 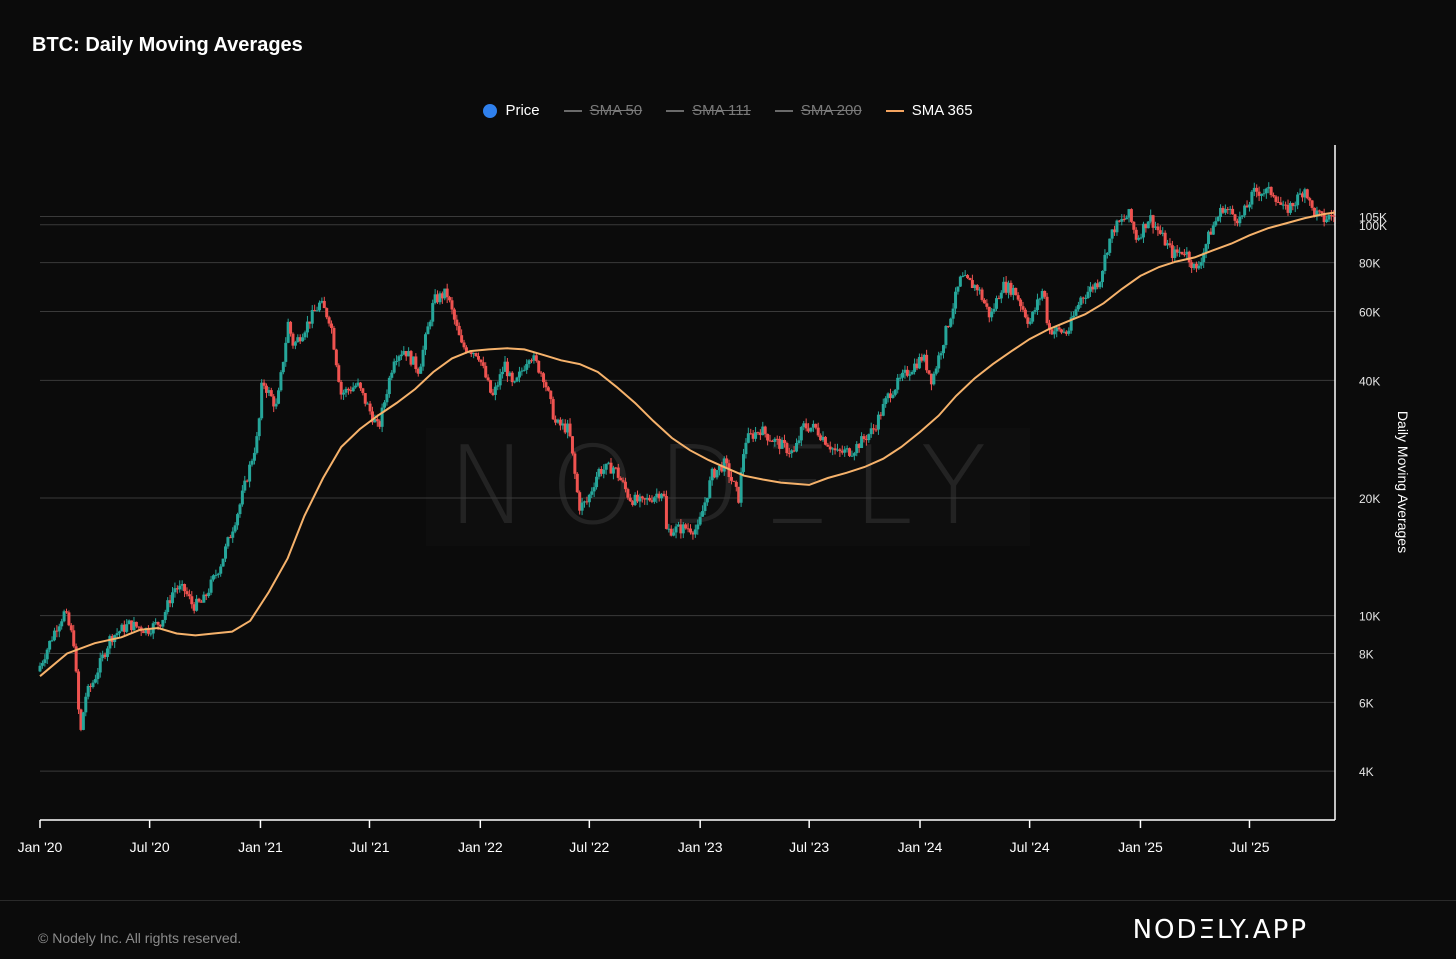 I want to click on brand-logo: NODΞLY.APP, so click(x=1220, y=930).